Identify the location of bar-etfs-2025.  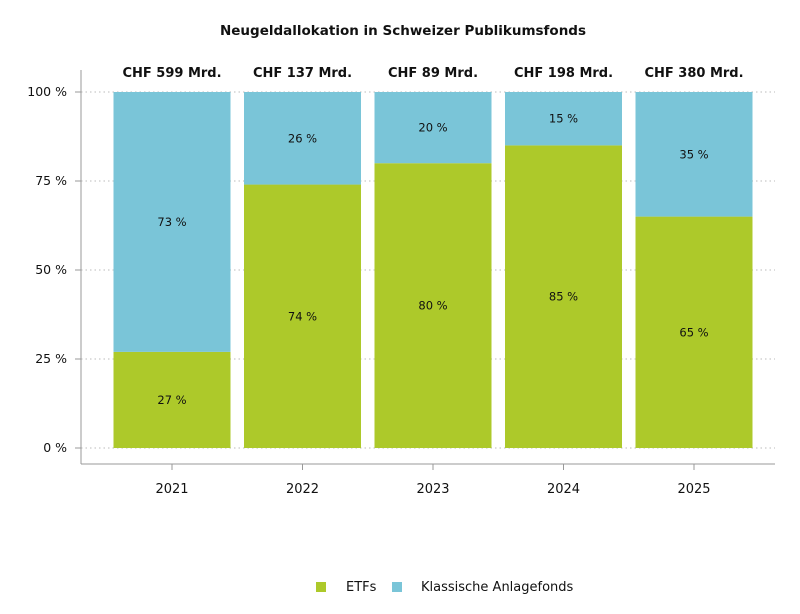
(694, 332).